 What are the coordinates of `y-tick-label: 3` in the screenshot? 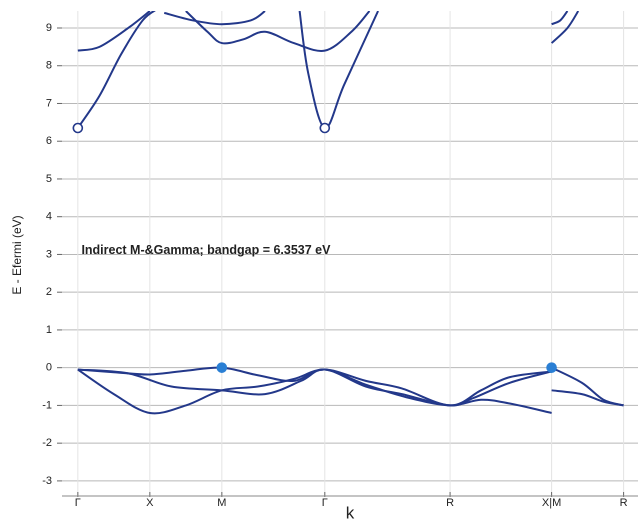 It's located at (49, 254).